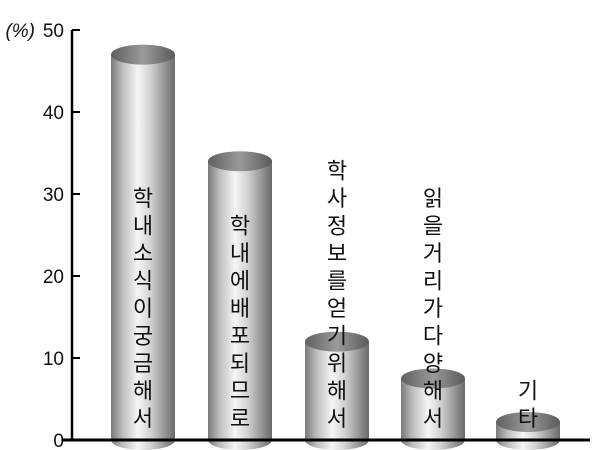 The height and width of the screenshot is (450, 605). Describe the element at coordinates (53, 195) in the screenshot. I see `y-tick-label: 30` at that location.